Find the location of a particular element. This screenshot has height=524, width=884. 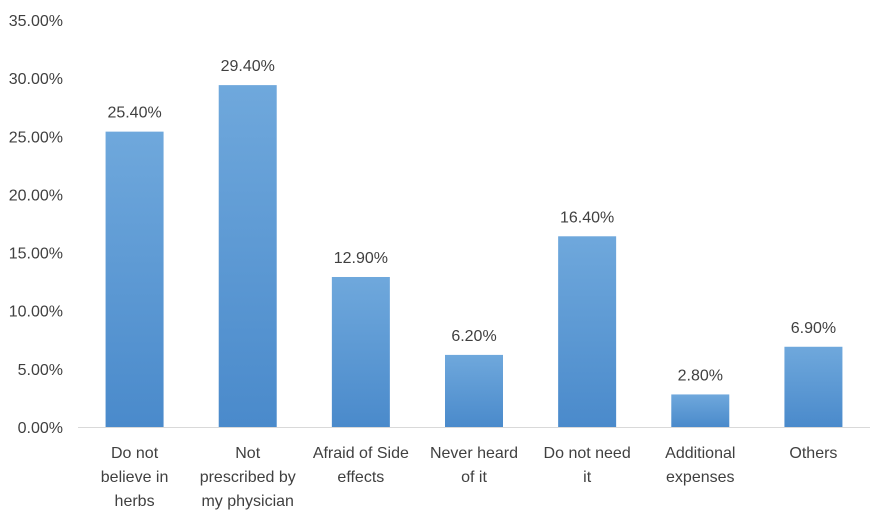

x-tick-label: Not prescribed by my physician is located at coordinates (248, 477).